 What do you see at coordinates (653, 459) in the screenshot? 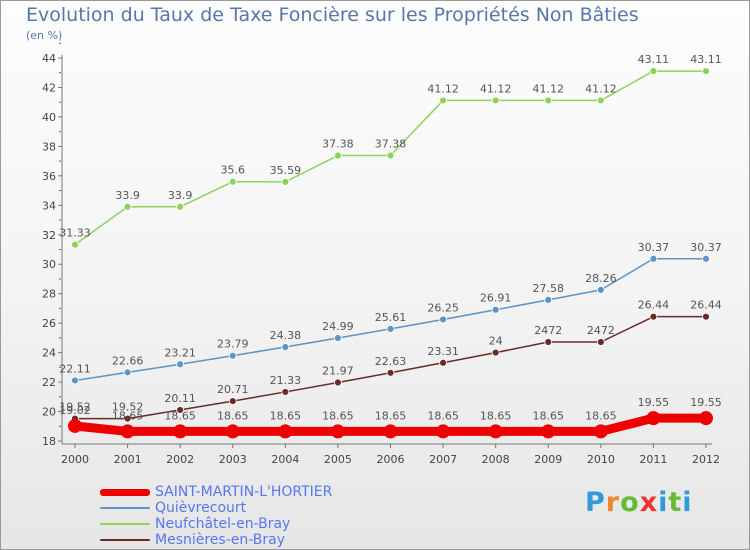
I see `x-tick-label: 2011` at bounding box center [653, 459].